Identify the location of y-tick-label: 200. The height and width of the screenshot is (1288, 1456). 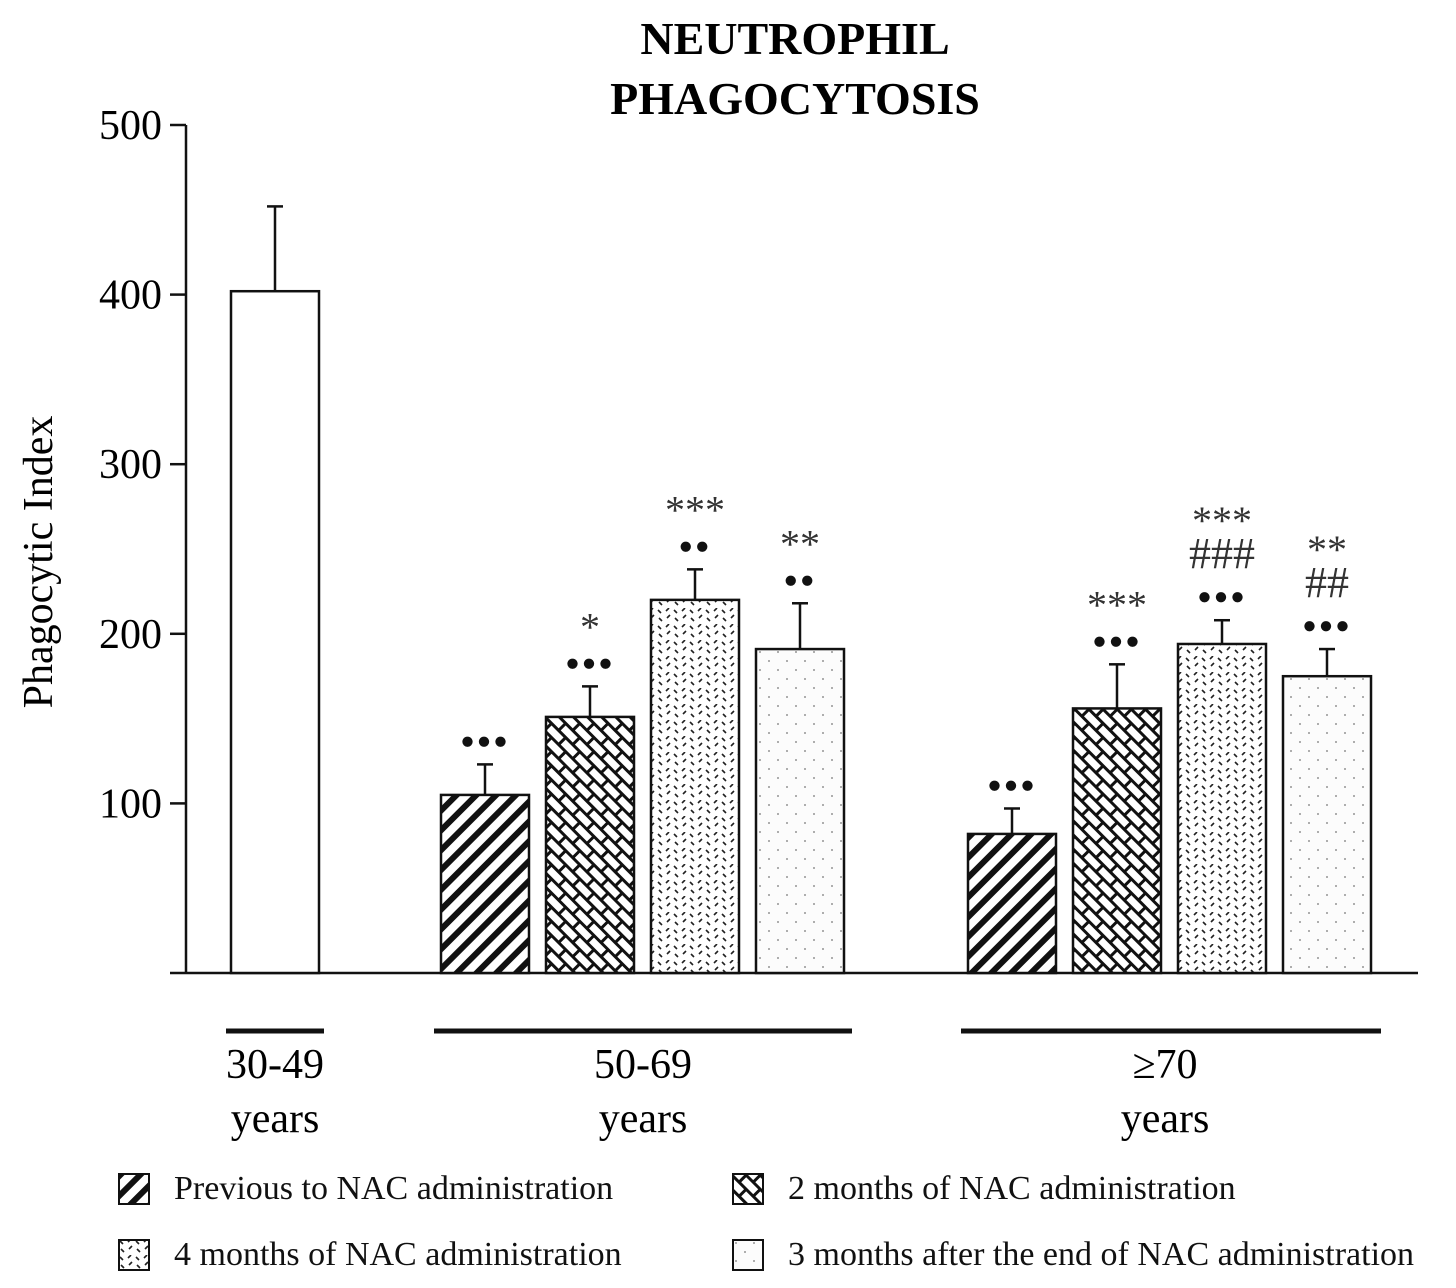
(130, 635).